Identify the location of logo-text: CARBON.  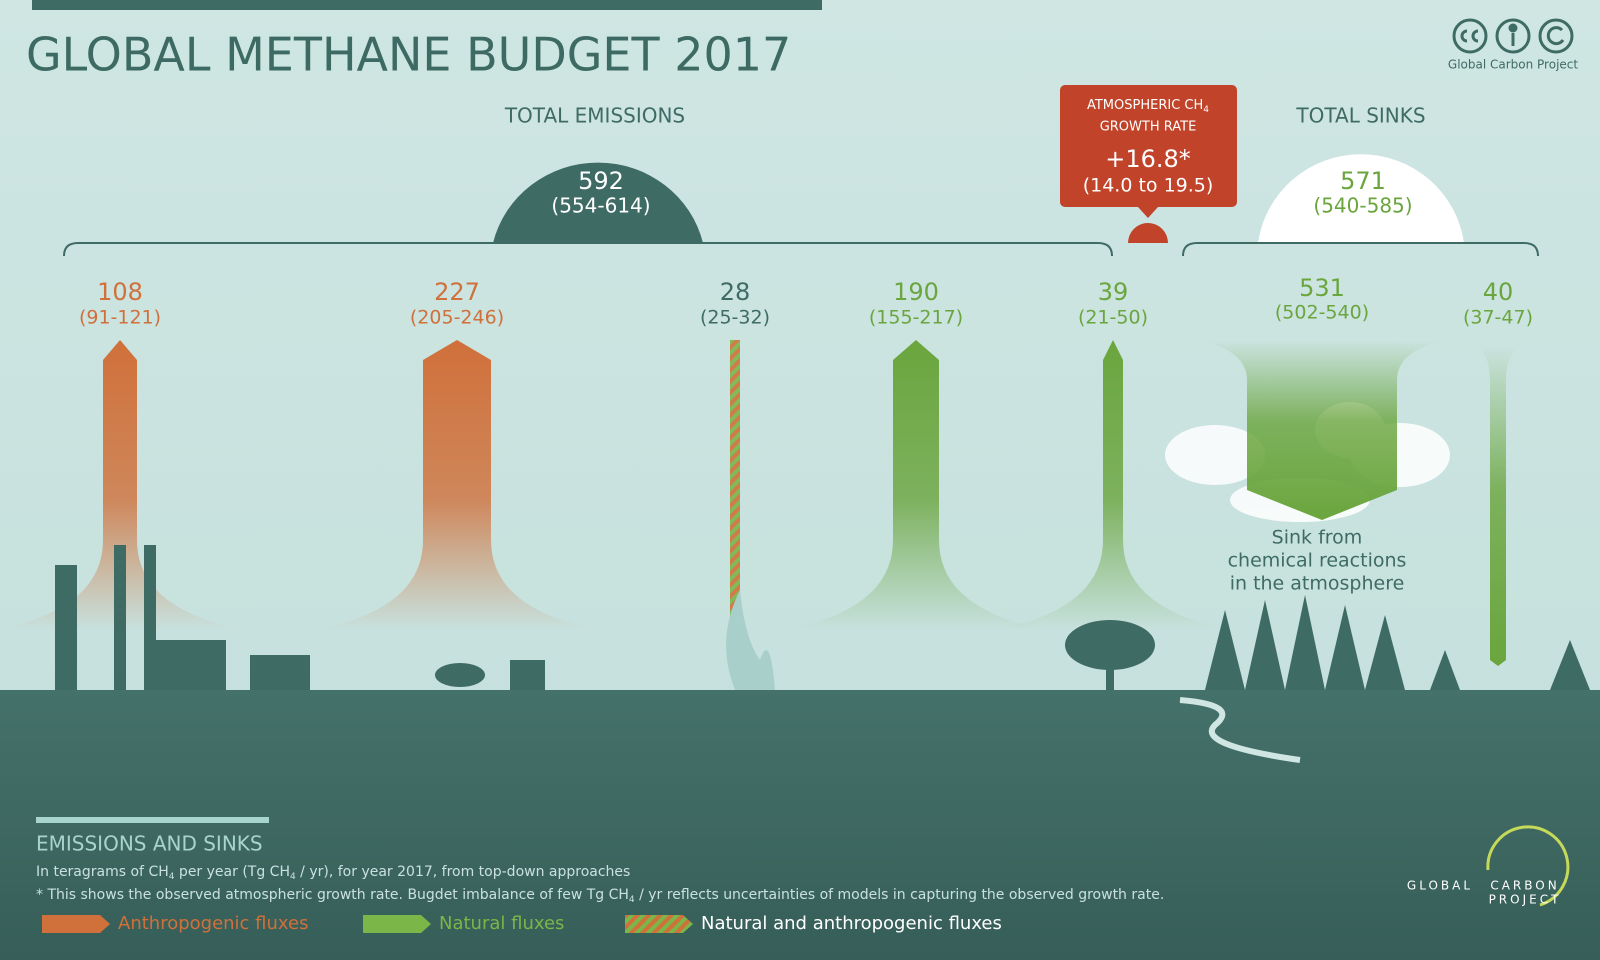
(1524, 886).